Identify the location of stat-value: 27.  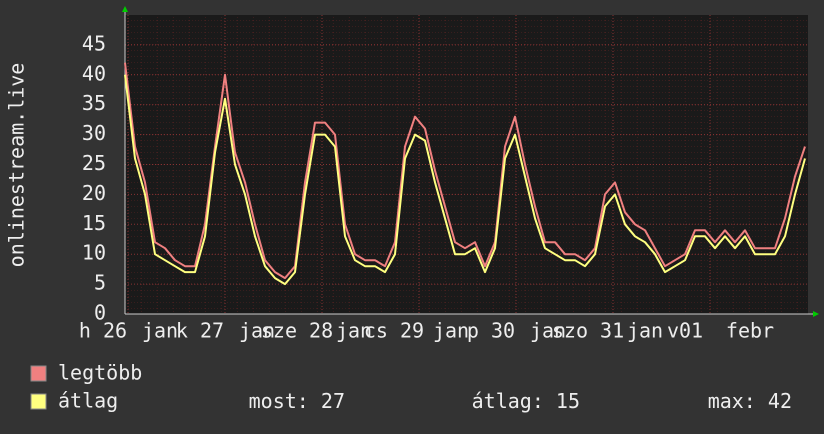
(333, 401).